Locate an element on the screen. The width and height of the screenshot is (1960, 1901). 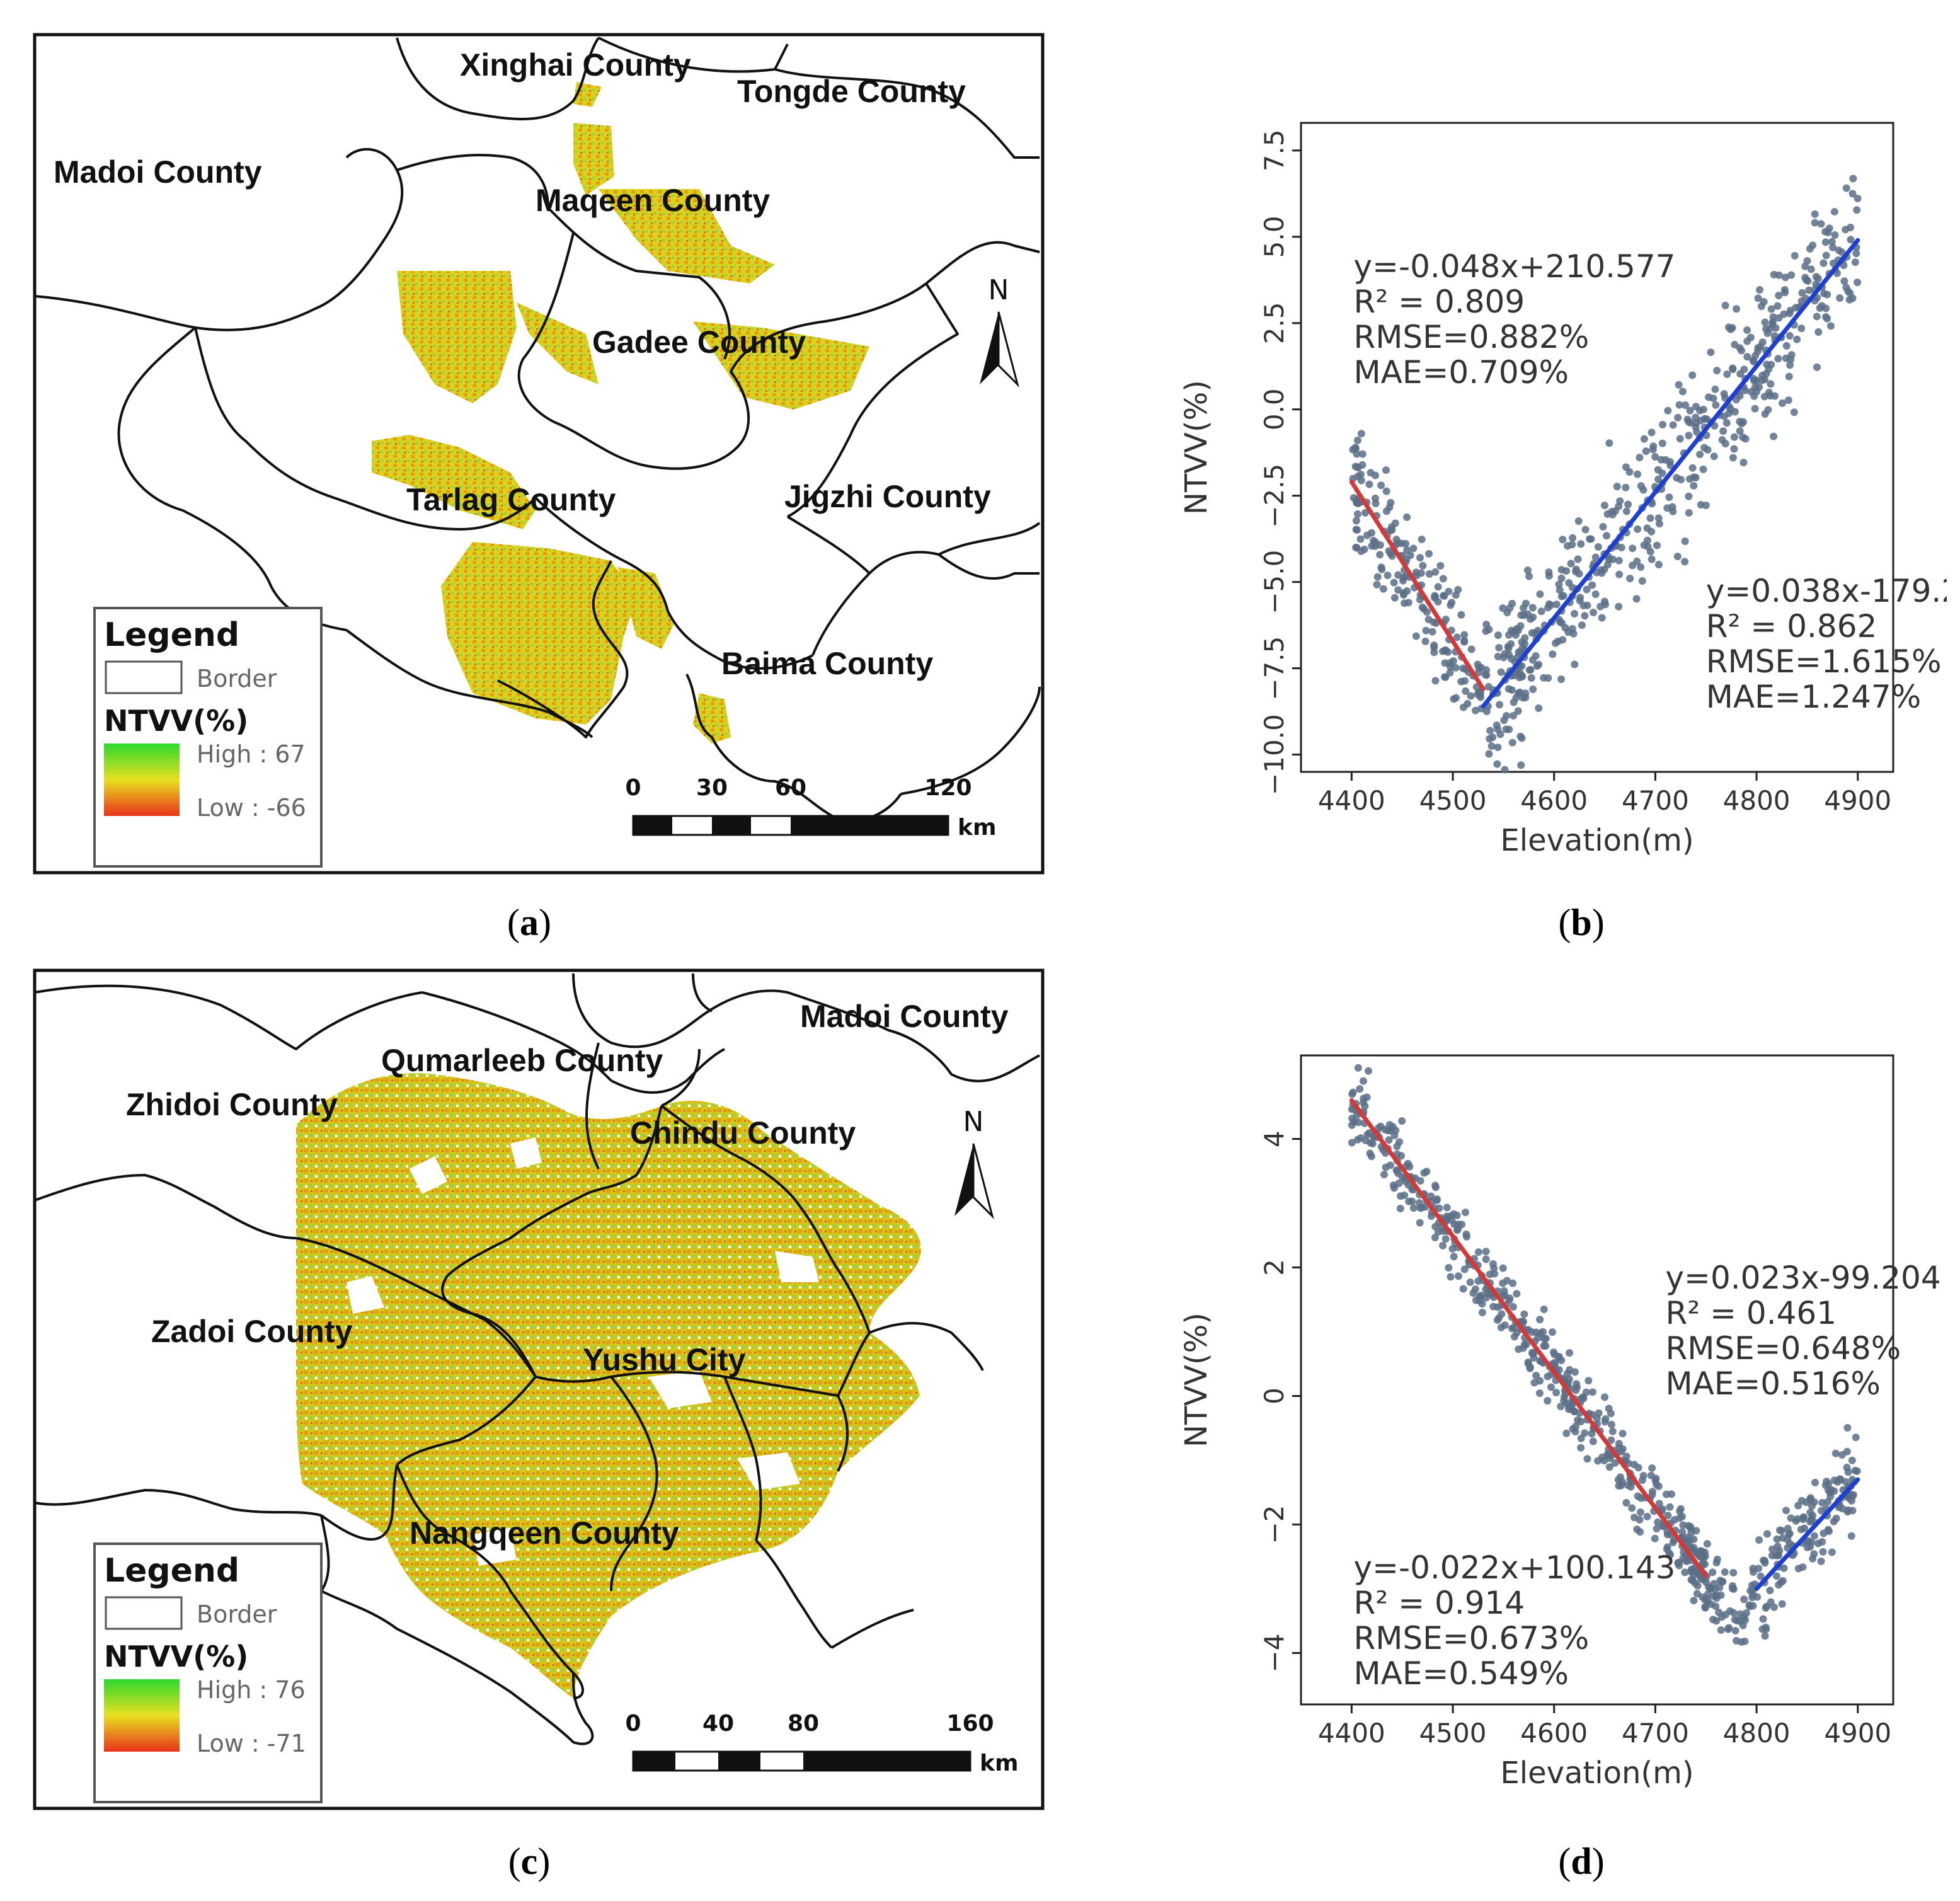
caption-d: (d) is located at coordinates (1582, 1861).